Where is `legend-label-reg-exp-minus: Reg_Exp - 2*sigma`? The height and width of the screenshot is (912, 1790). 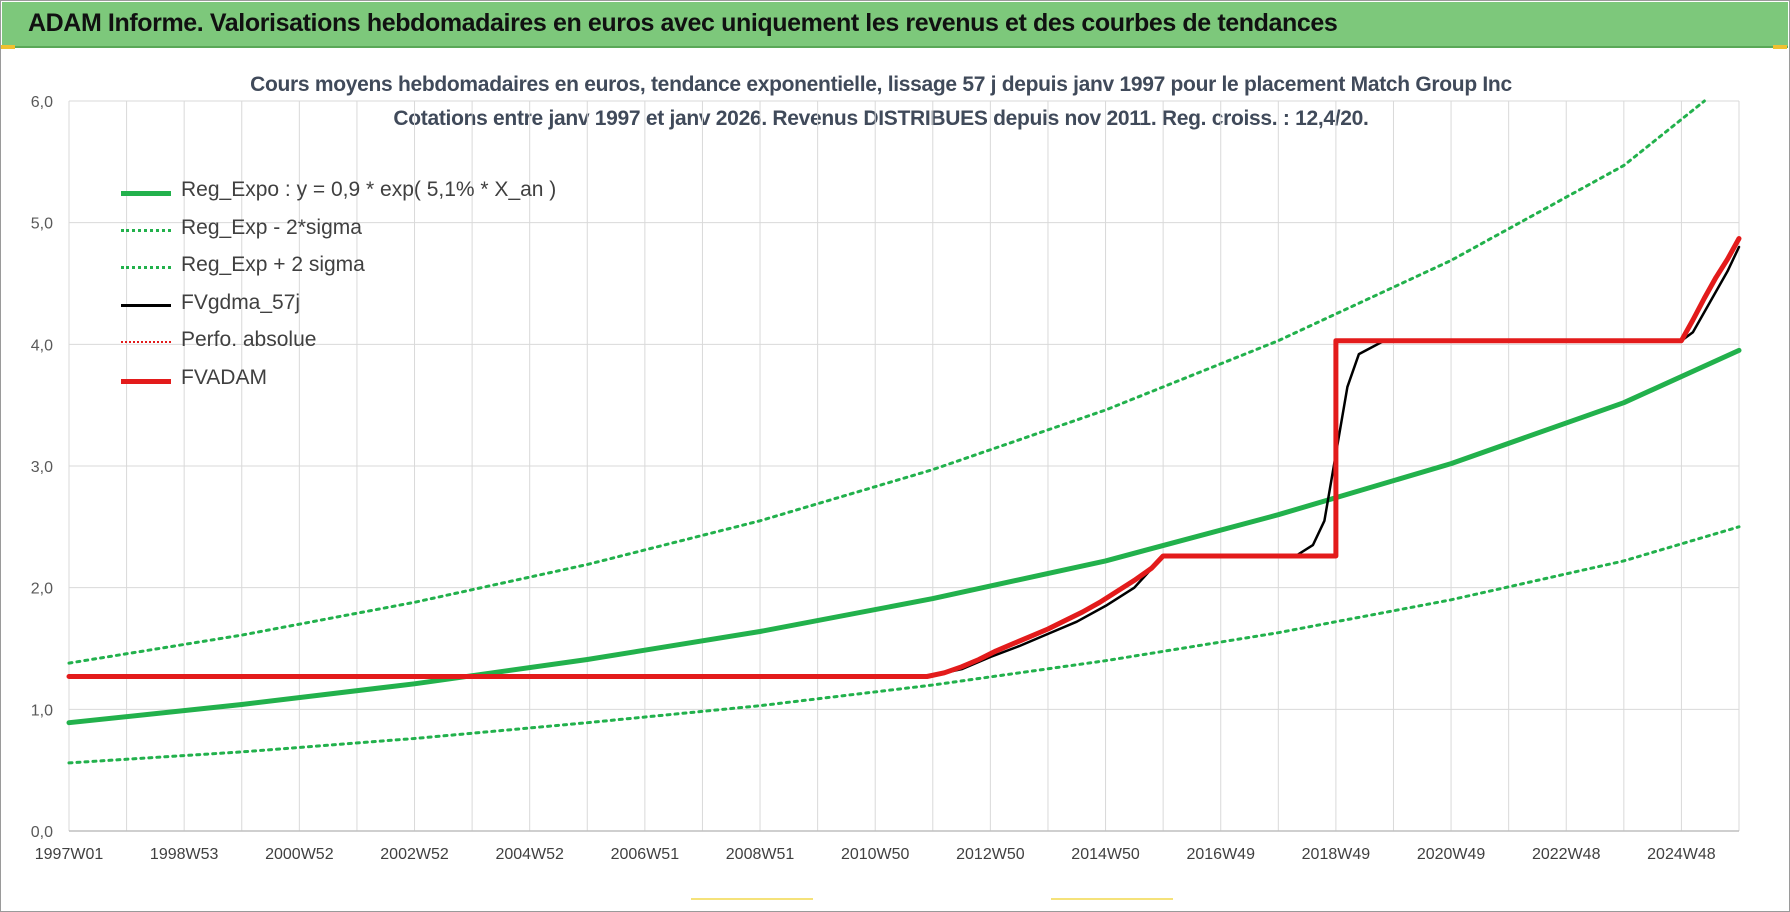 legend-label-reg-exp-minus: Reg_Exp - 2*sigma is located at coordinates (271, 227).